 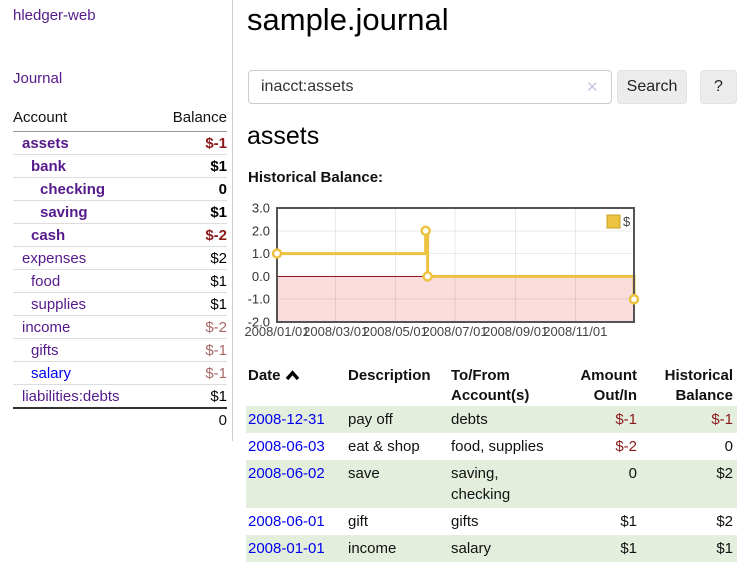 What do you see at coordinates (120, 235) in the screenshot?
I see `account-row: cash $-2` at bounding box center [120, 235].